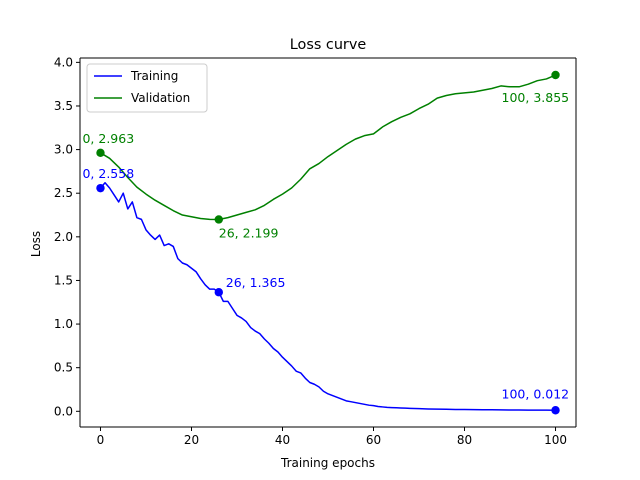  What do you see at coordinates (555, 440) in the screenshot?
I see `x-tick-label-100: 100` at bounding box center [555, 440].